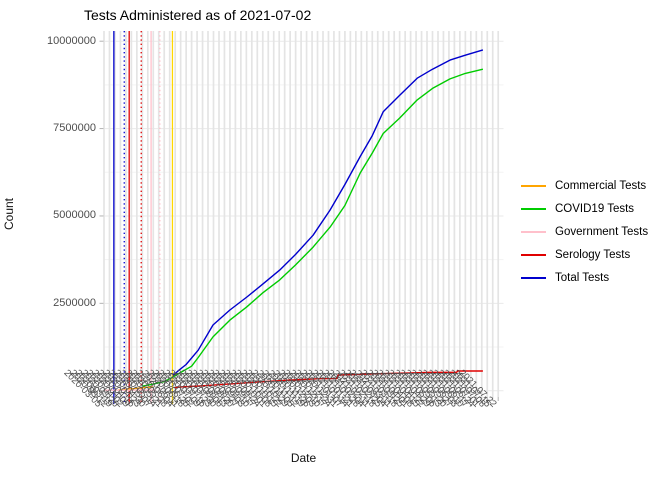 Image resolution: width=672 pixels, height=480 pixels. I want to click on series-line, so click(328, 379).